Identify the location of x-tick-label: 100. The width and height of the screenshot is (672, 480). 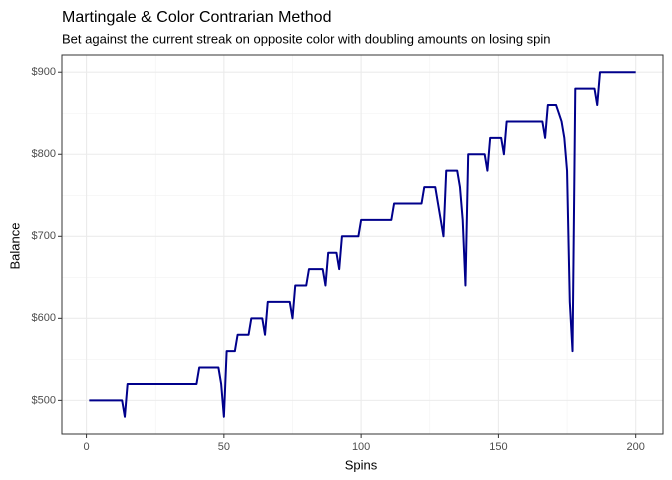
(361, 447).